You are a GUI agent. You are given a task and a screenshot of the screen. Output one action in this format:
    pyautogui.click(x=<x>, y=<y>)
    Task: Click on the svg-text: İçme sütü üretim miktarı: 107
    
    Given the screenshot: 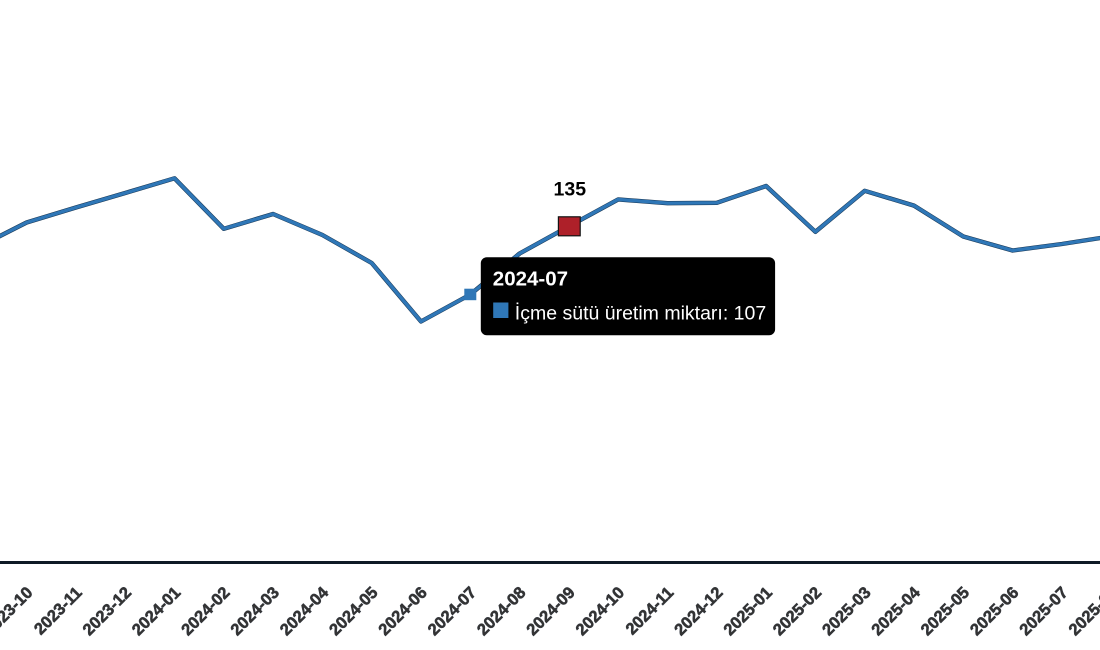 What is the action you would take?
    pyautogui.click(x=640, y=312)
    